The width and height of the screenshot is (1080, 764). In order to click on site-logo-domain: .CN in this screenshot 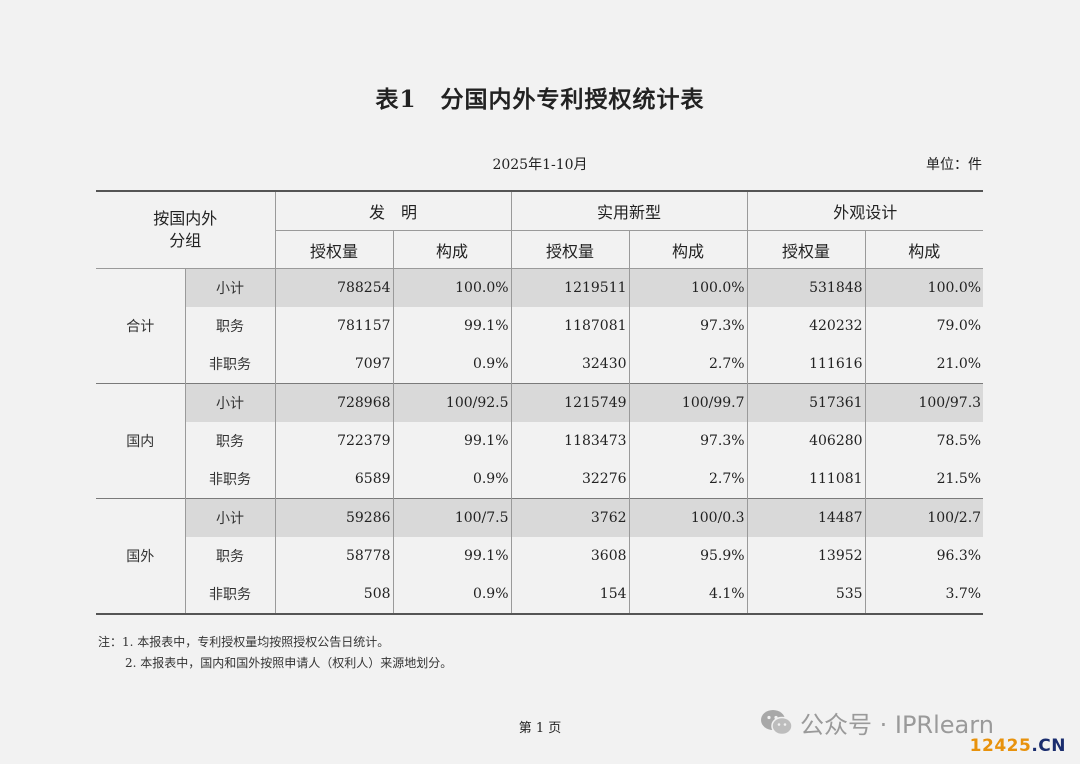, I will do `click(1048, 746)`.